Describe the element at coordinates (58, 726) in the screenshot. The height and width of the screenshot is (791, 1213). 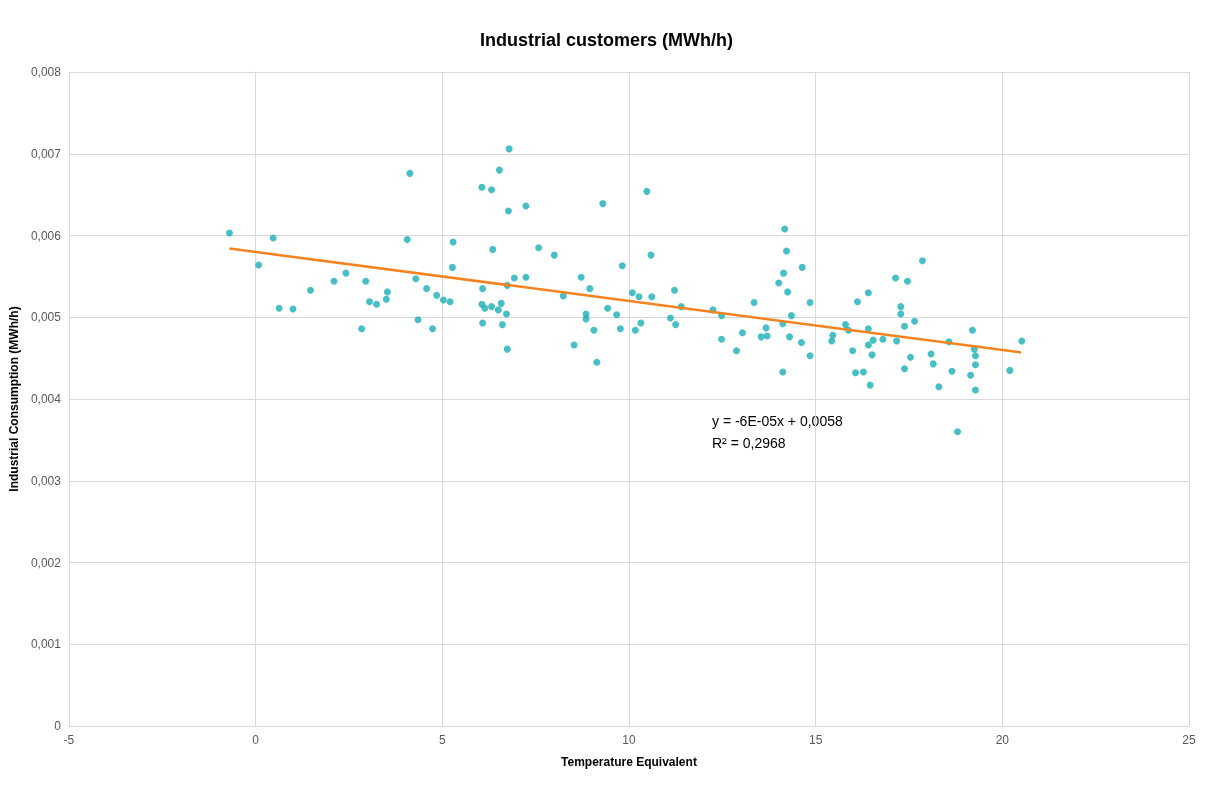
I see `y-tick-label: 0` at that location.